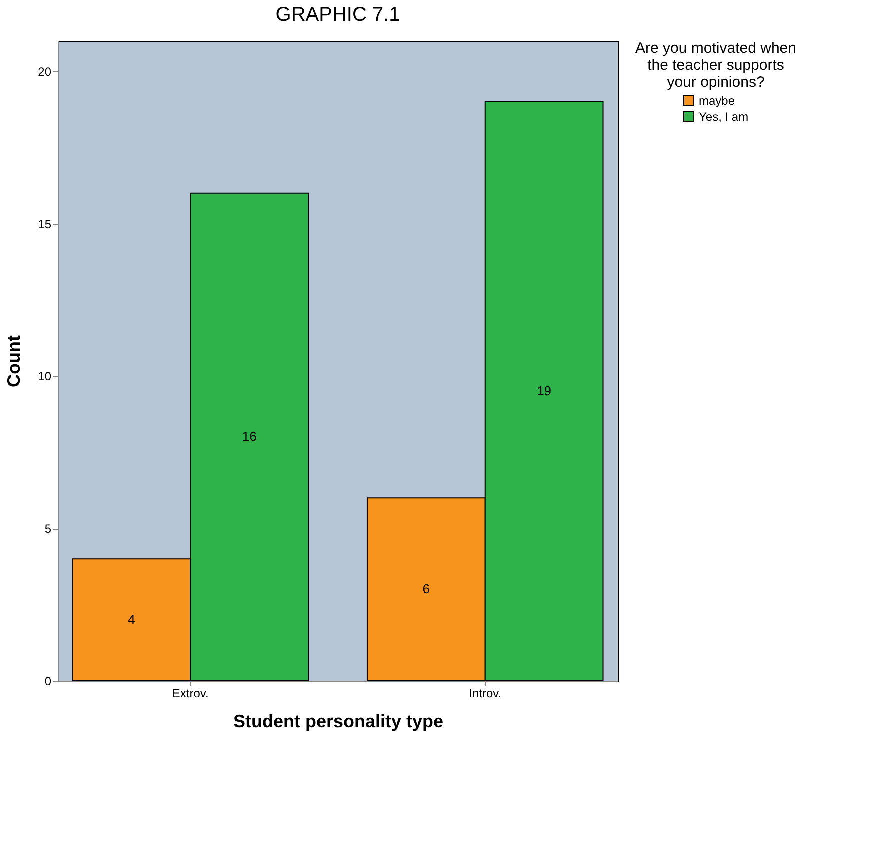 Image resolution: width=874 pixels, height=851 pixels. What do you see at coordinates (249, 436) in the screenshot?
I see `data-label: 16` at bounding box center [249, 436].